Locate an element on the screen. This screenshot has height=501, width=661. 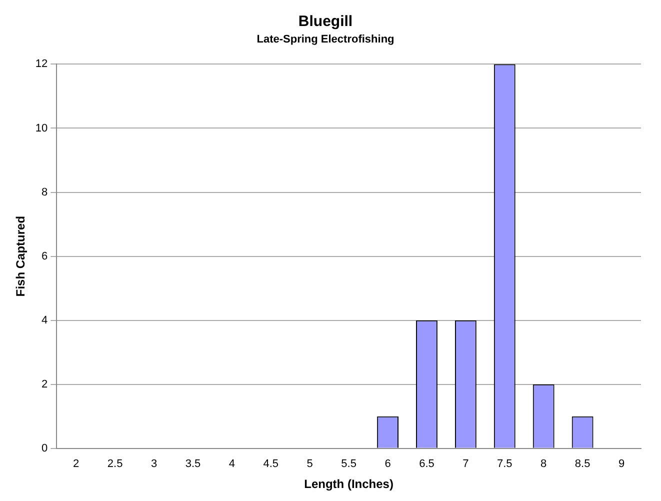
y-tick-label: 8 is located at coordinates (45, 192).